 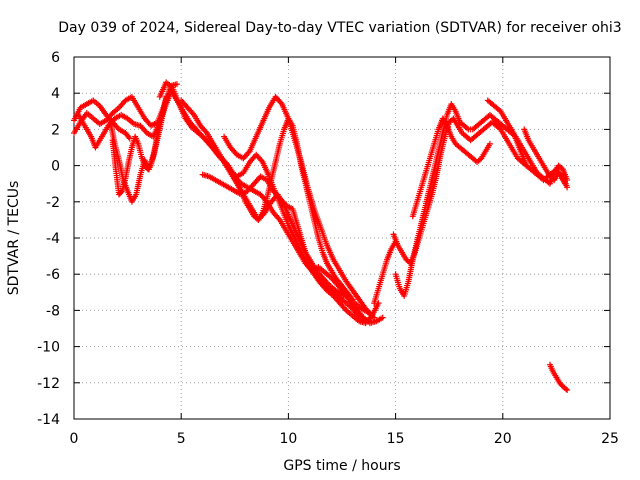 I want to click on x-tick-label: 25, so click(x=610, y=439).